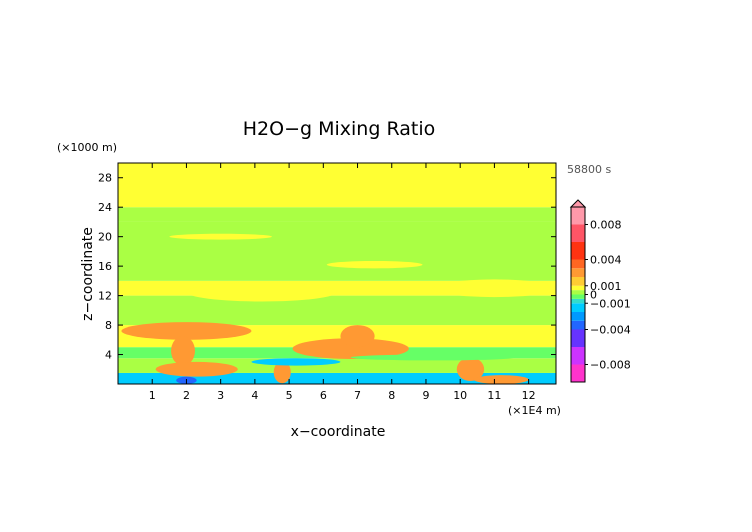 This screenshot has width=752, height=532. I want to click on colorbar-label-4: −0.001, so click(610, 303).